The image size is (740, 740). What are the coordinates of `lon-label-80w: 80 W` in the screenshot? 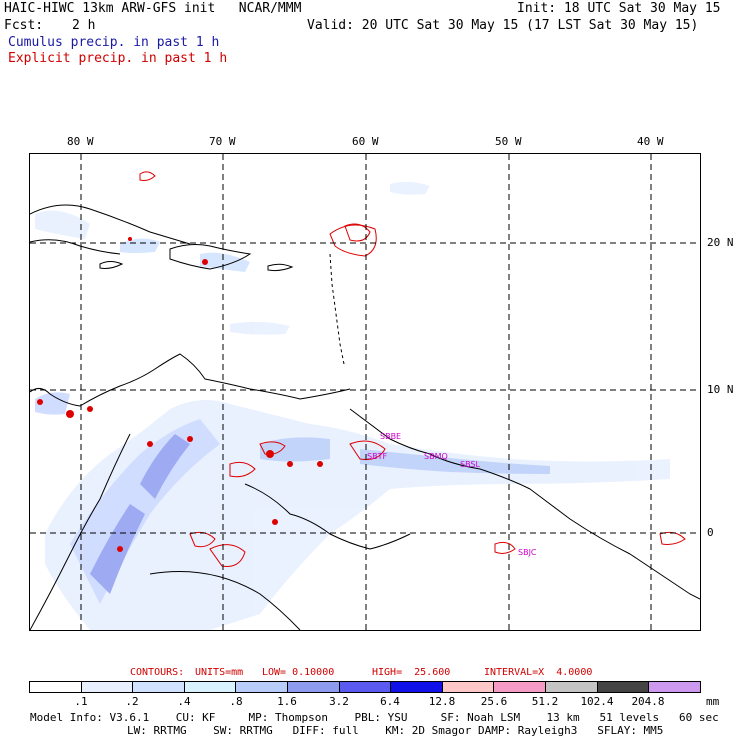 It's located at (80, 141).